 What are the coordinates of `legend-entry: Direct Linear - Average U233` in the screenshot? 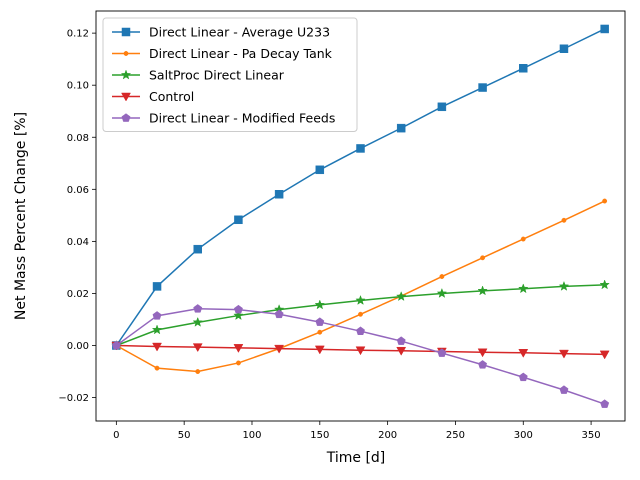 It's located at (221, 32).